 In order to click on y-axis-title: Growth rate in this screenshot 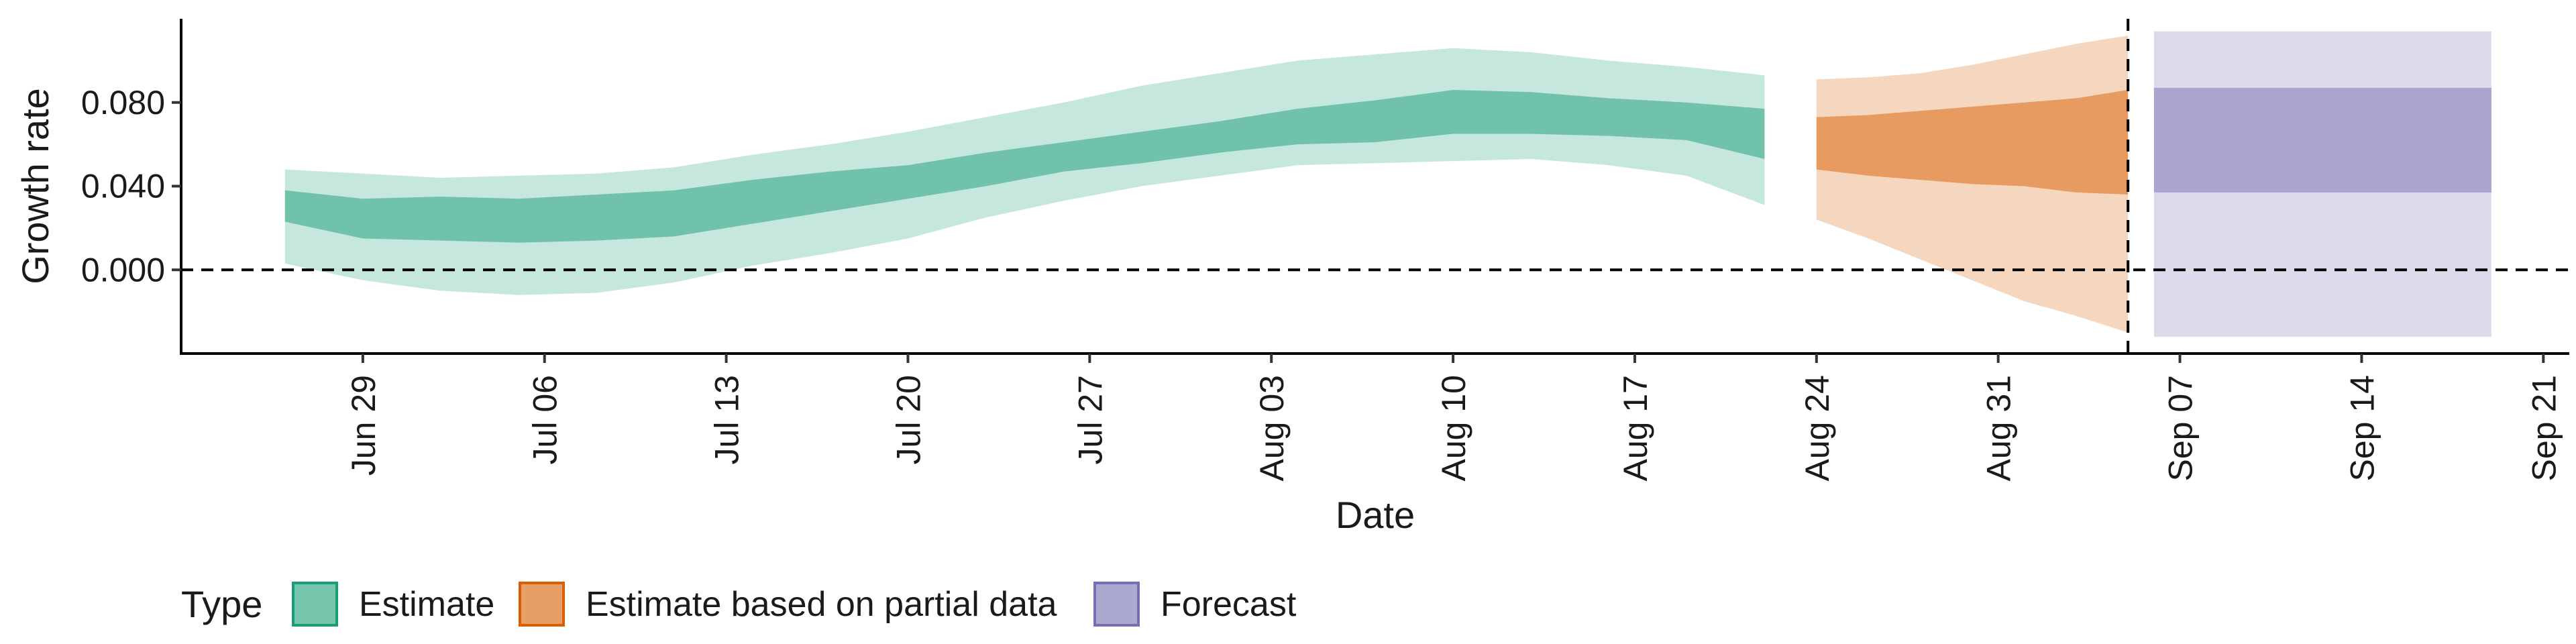, I will do `click(35, 186)`.